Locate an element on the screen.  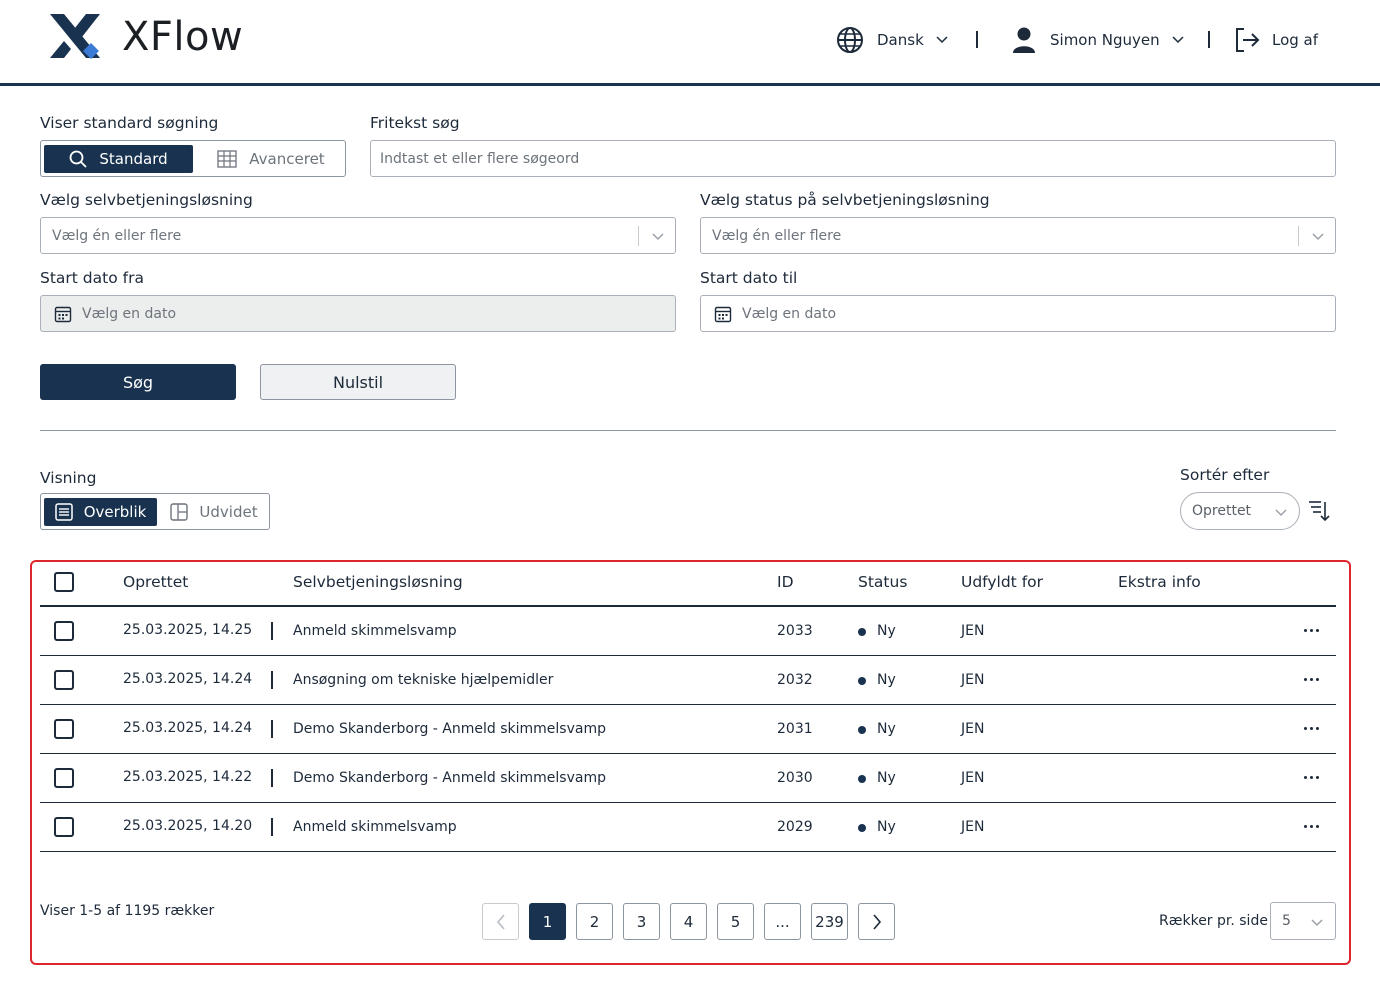
page-button-1: 1 is located at coordinates (547, 921).